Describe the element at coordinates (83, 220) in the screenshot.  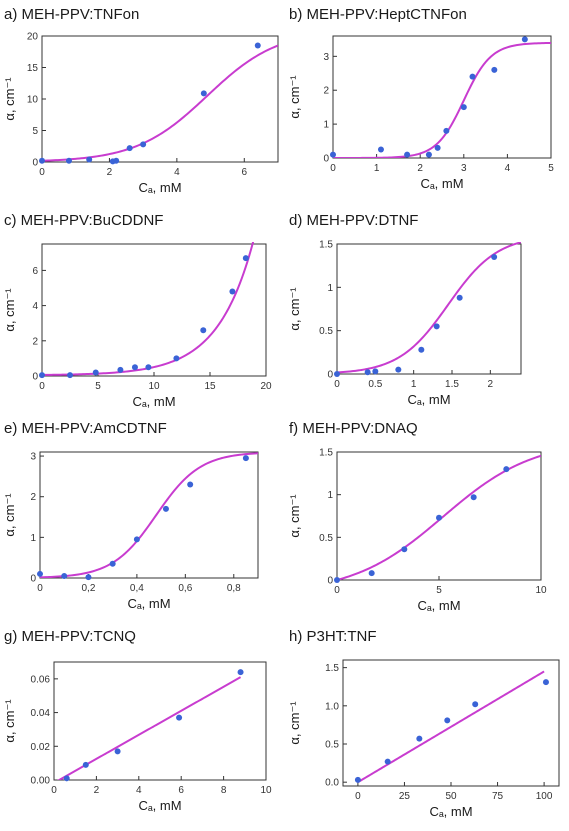
I see `panel-title: c) MEH-PPV:BuCDDNF` at that location.